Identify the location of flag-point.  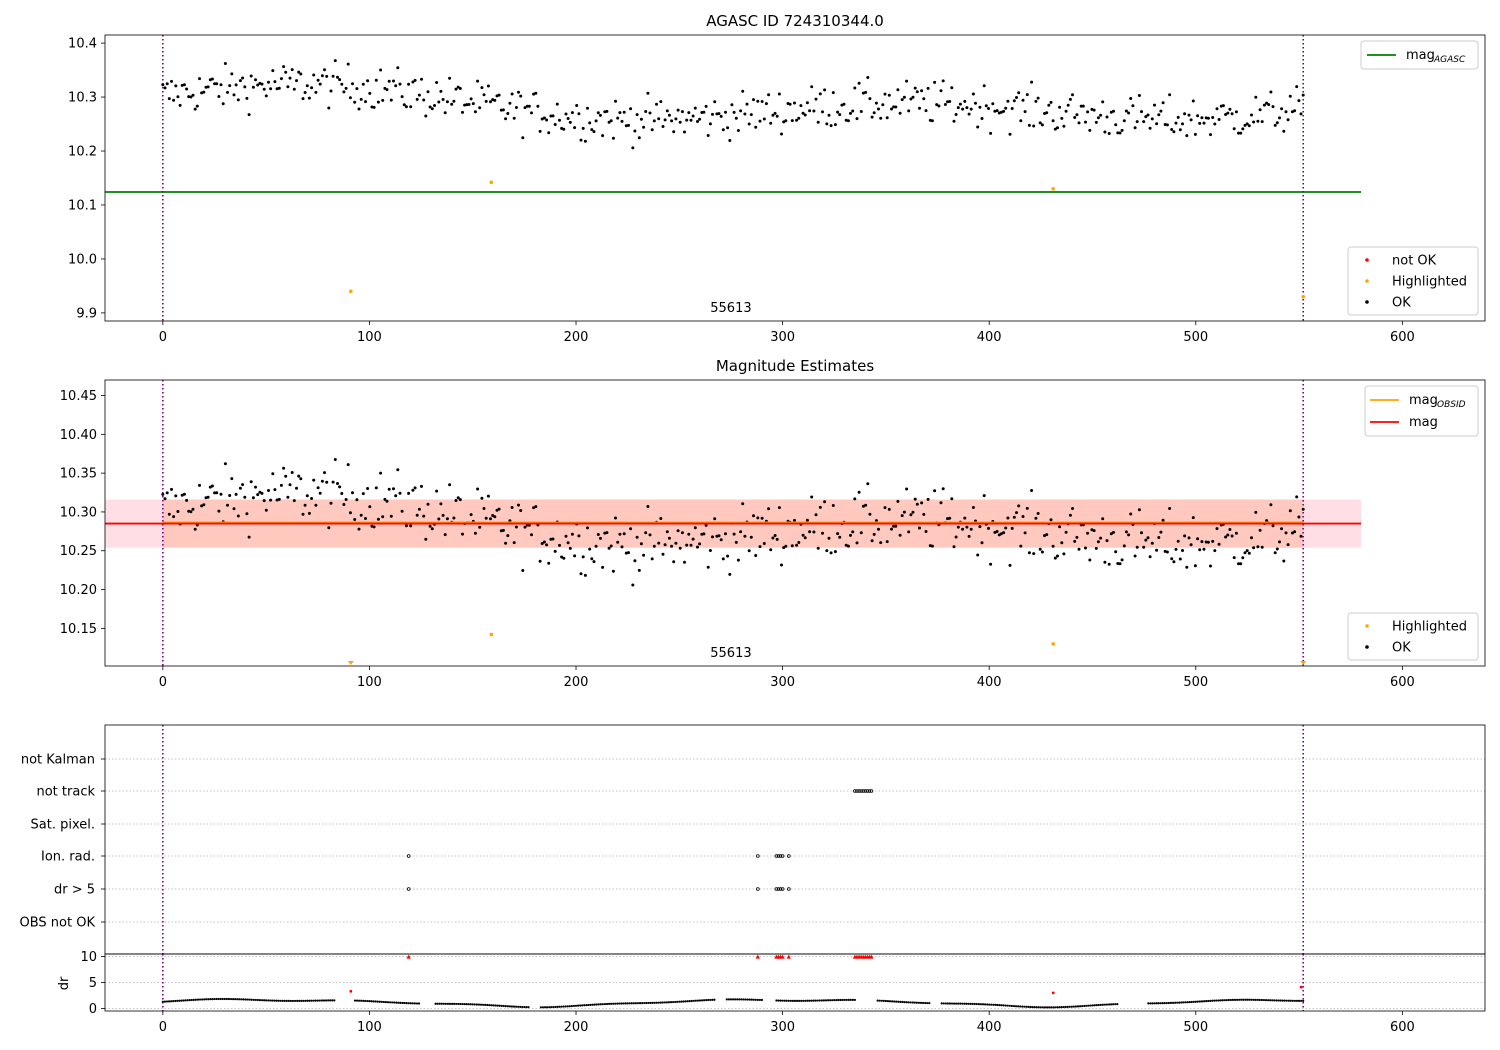
(776, 856).